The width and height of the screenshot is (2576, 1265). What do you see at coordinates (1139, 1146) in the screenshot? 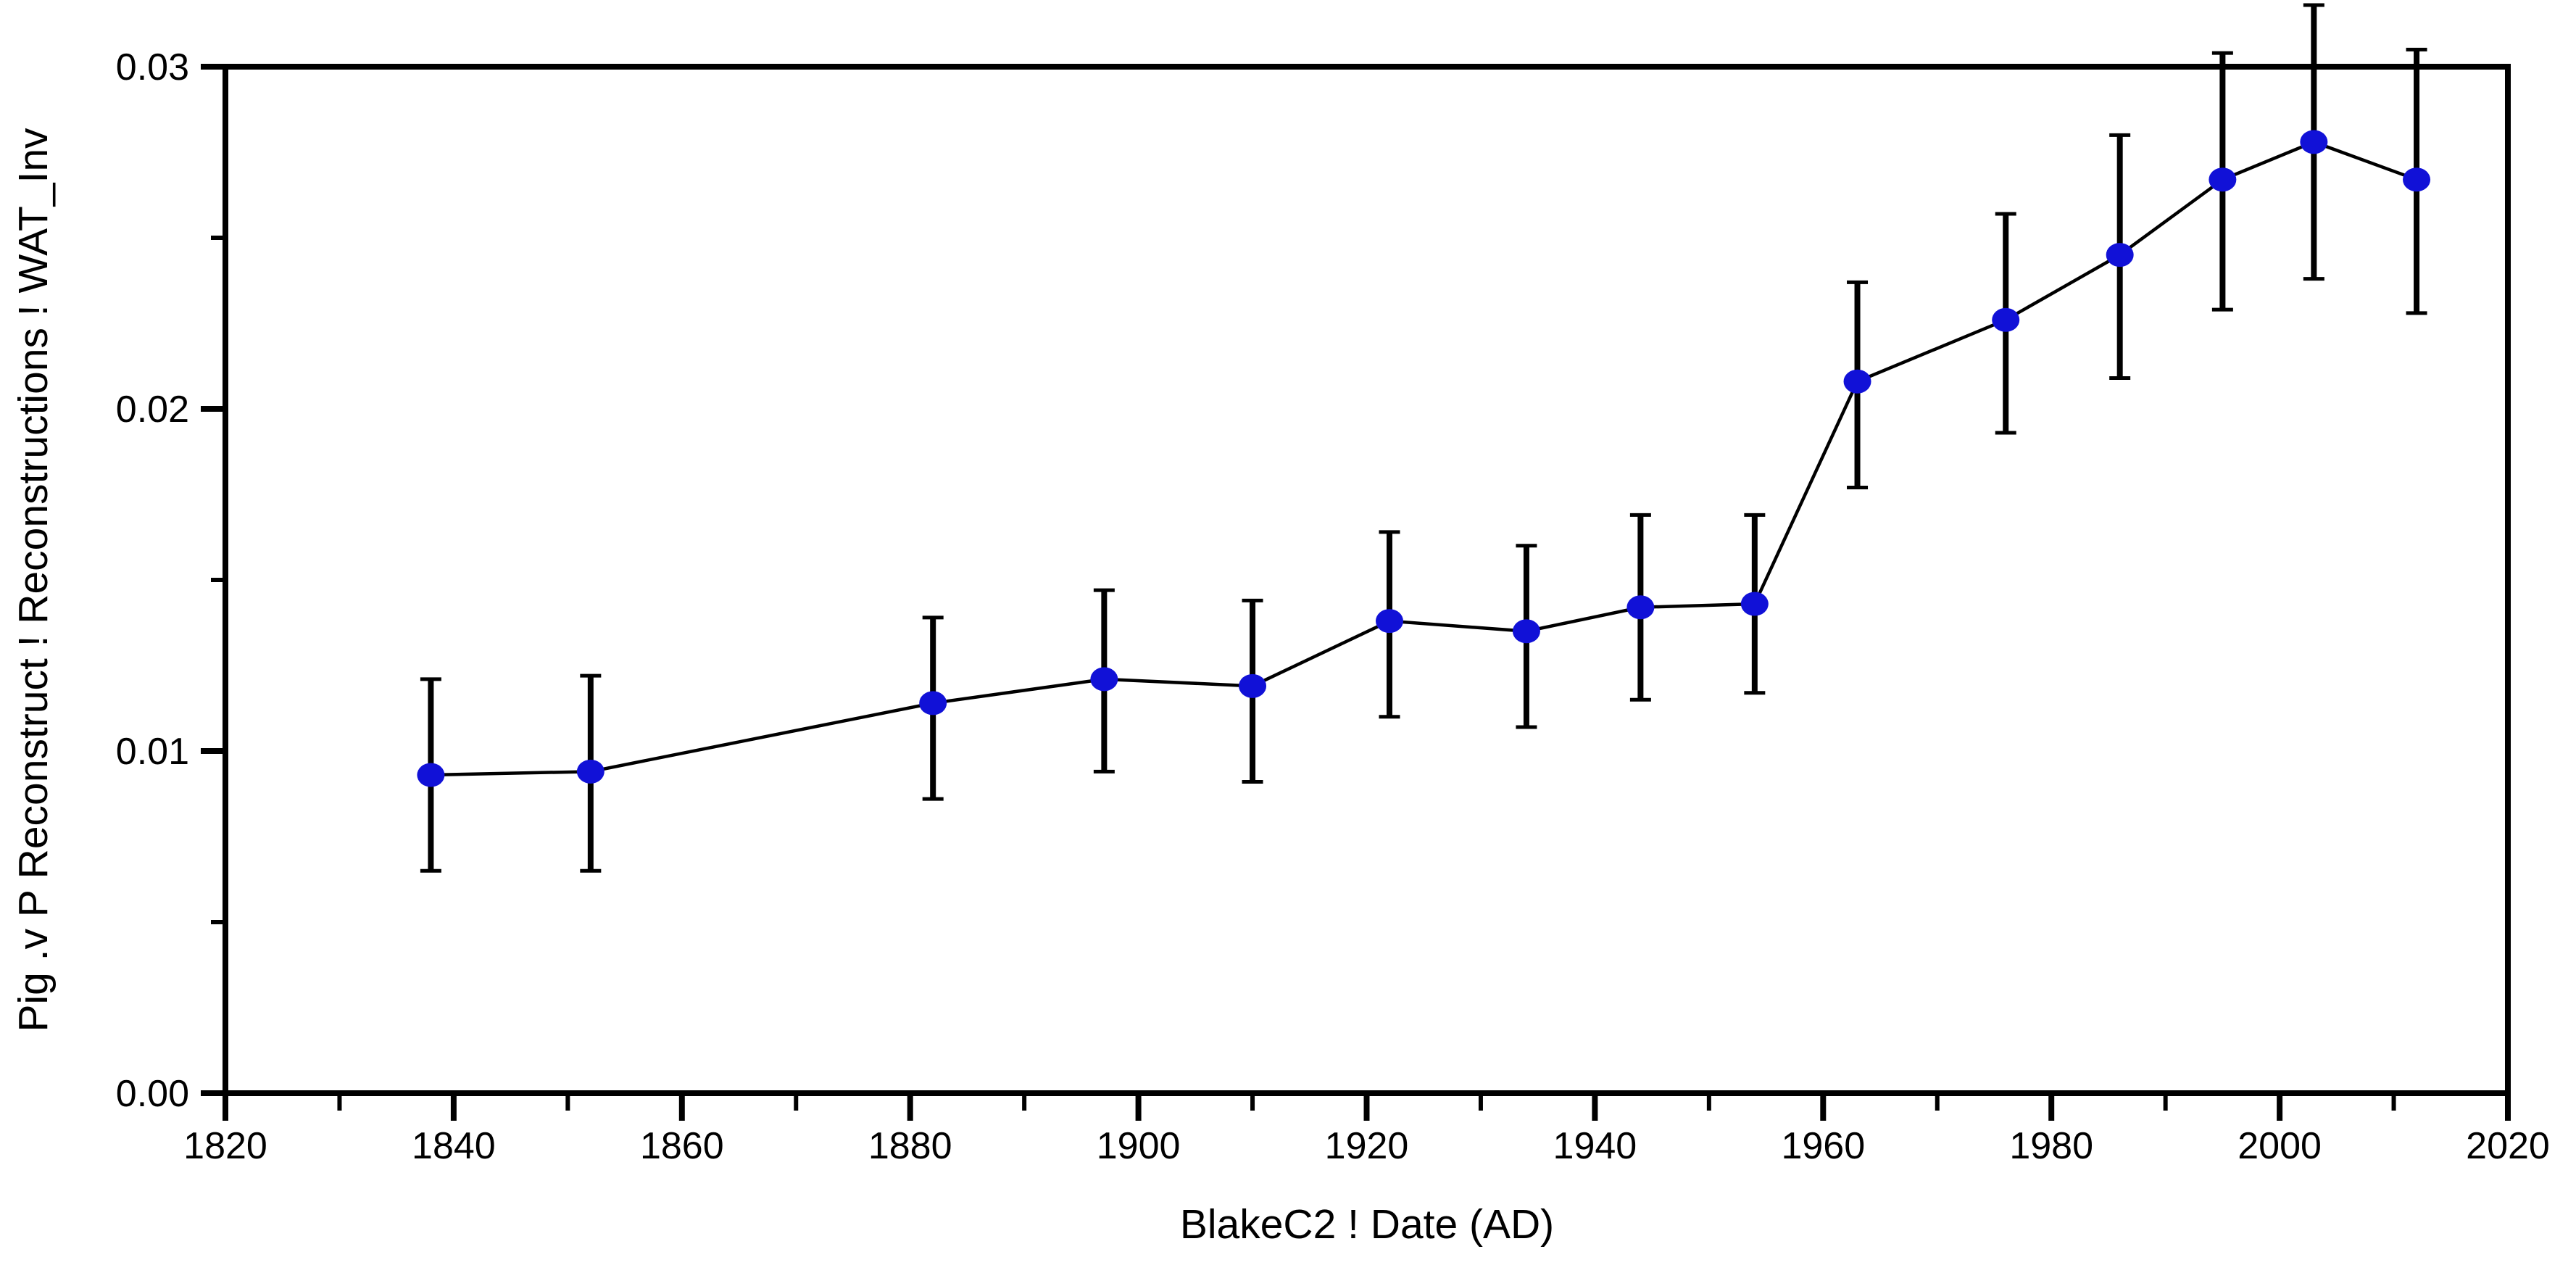
I see `x-tick-label: 1900` at bounding box center [1139, 1146].